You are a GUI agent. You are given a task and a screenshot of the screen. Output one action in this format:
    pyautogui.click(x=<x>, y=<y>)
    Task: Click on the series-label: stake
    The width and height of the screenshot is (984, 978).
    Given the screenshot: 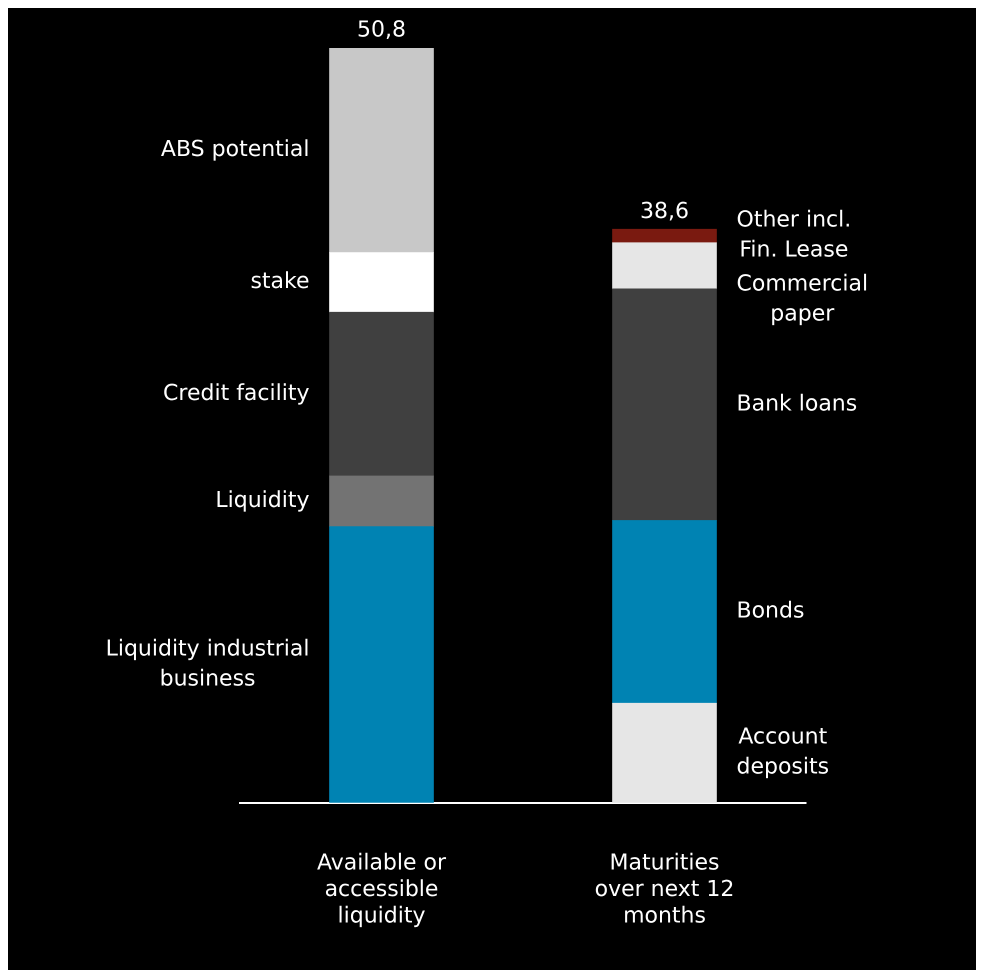 What is the action you would take?
    pyautogui.click(x=280, y=281)
    